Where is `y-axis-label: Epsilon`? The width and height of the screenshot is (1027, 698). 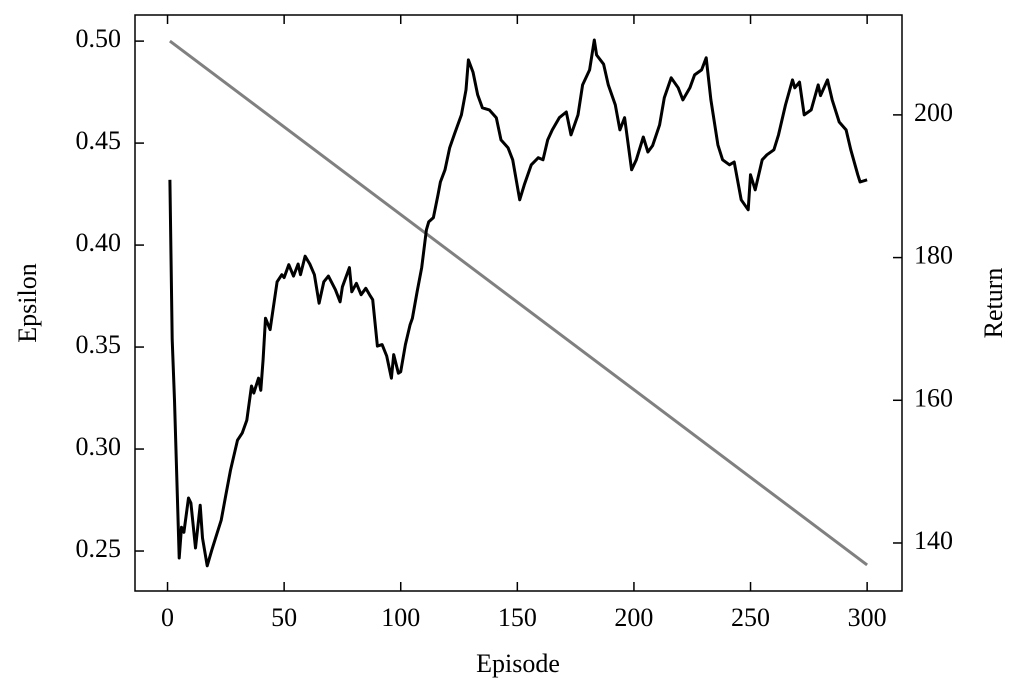 y-axis-label: Epsilon is located at coordinates (27, 302).